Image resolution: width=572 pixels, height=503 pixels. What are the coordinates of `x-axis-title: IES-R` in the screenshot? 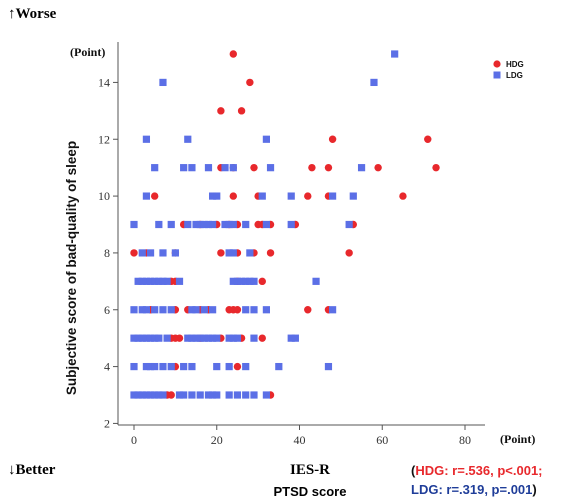 It's located at (309, 470).